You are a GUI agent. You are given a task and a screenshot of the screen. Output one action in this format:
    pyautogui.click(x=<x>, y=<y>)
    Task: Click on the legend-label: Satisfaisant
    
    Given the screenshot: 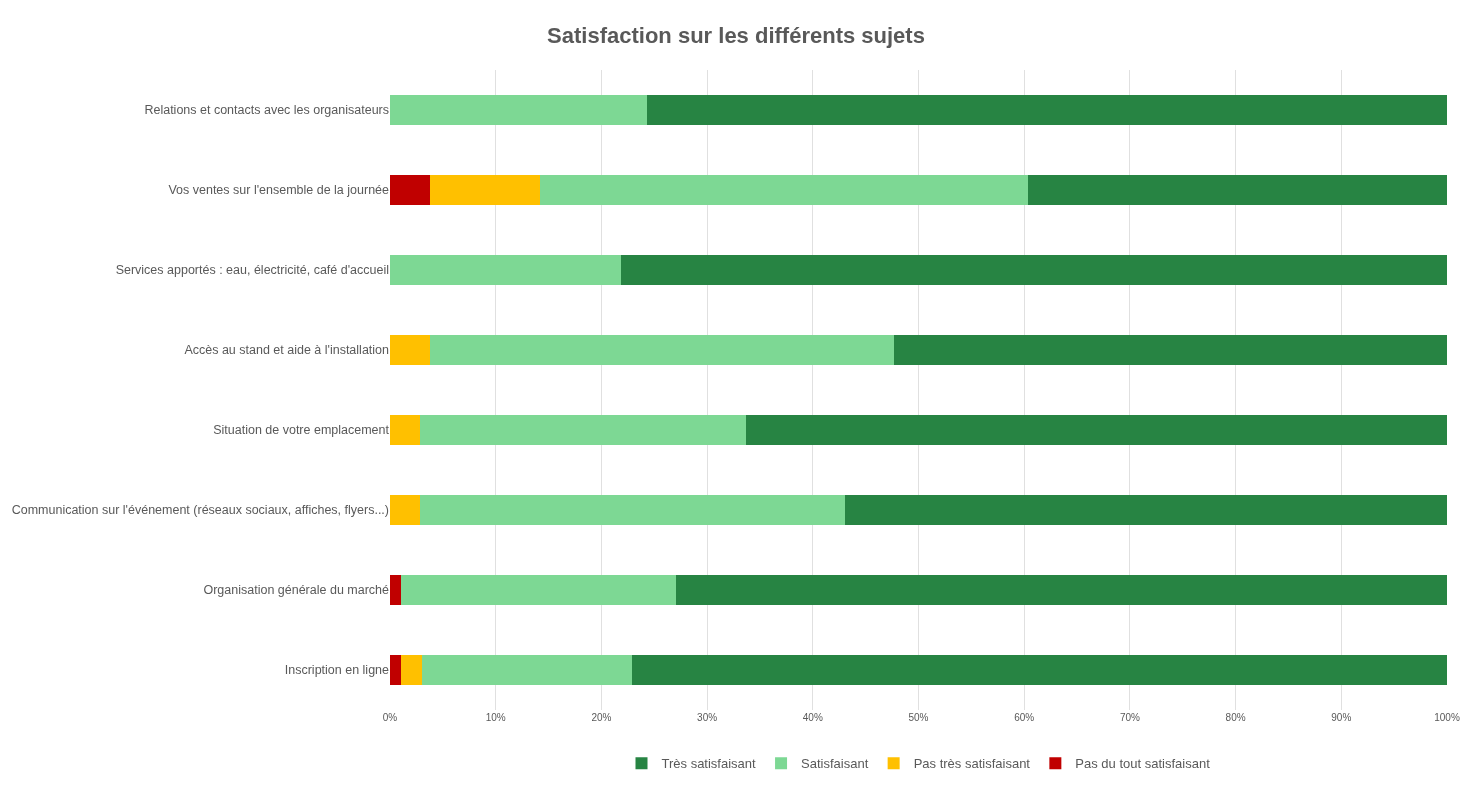 What is the action you would take?
    pyautogui.click(x=835, y=764)
    